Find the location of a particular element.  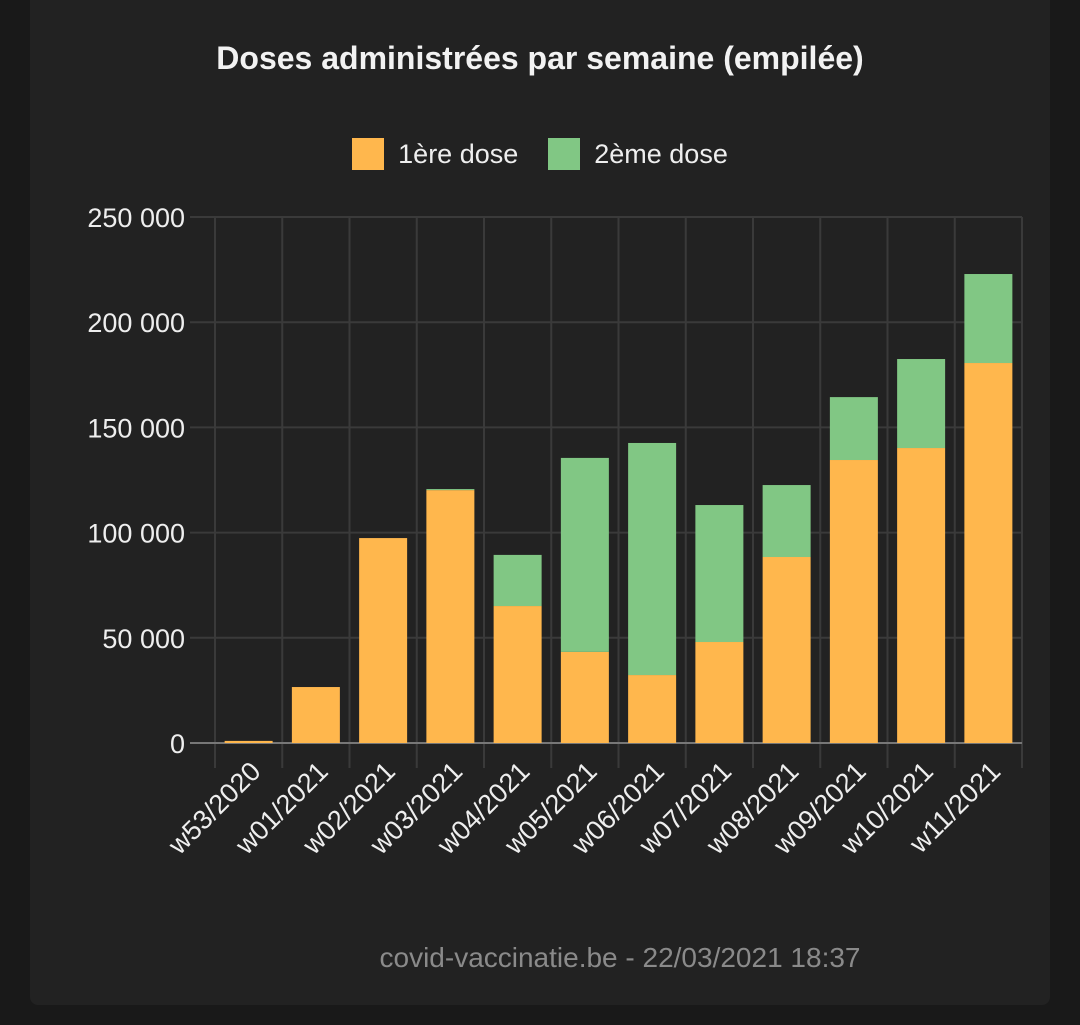

y-tick-label: 250 000 is located at coordinates (136, 218).